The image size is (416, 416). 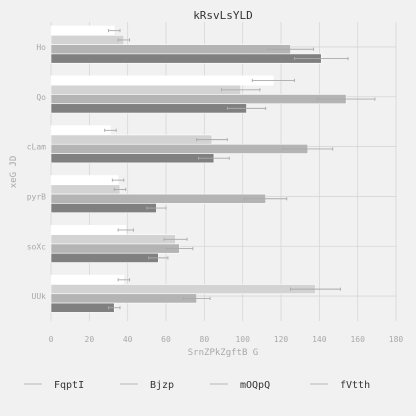 What do you see at coordinates (255, 385) in the screenshot?
I see `legend-label: mOQpQ` at bounding box center [255, 385].